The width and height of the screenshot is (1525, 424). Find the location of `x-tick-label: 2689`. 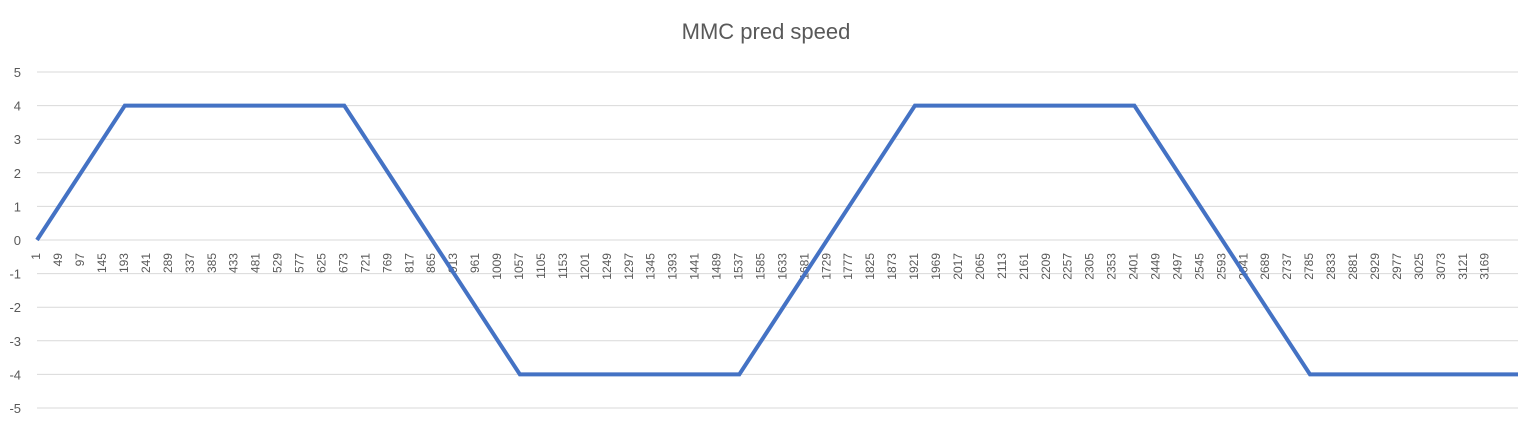

x-tick-label: 2689 is located at coordinates (1265, 266).